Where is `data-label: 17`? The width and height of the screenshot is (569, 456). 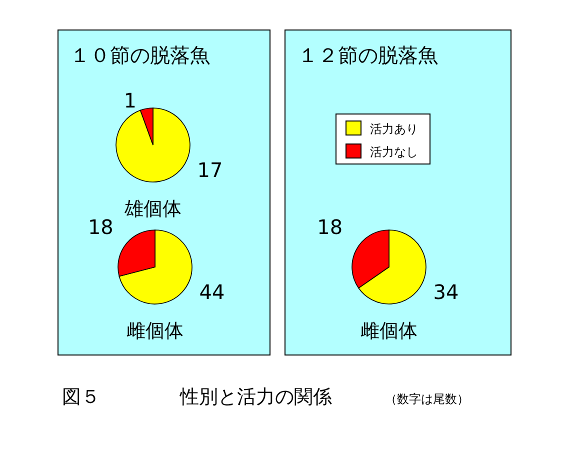
data-label: 17 is located at coordinates (210, 170).